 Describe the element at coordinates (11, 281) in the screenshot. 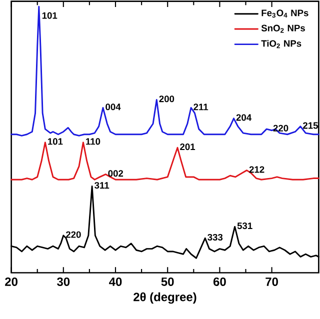

I see `x-tick-label: 20` at that location.